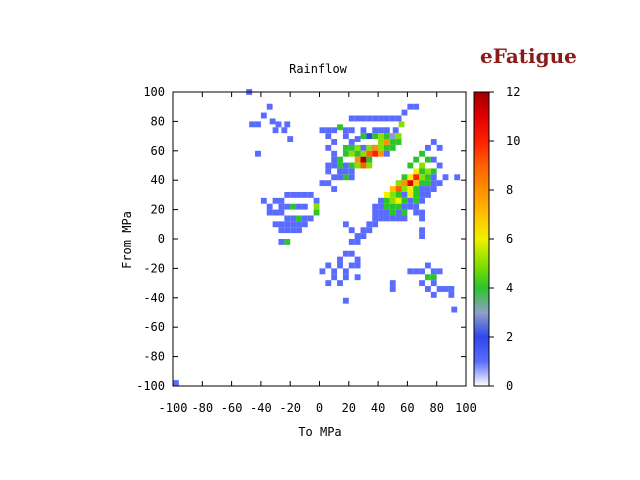 The image size is (640, 480). I want to click on x-tick-label: -60, so click(232, 408).